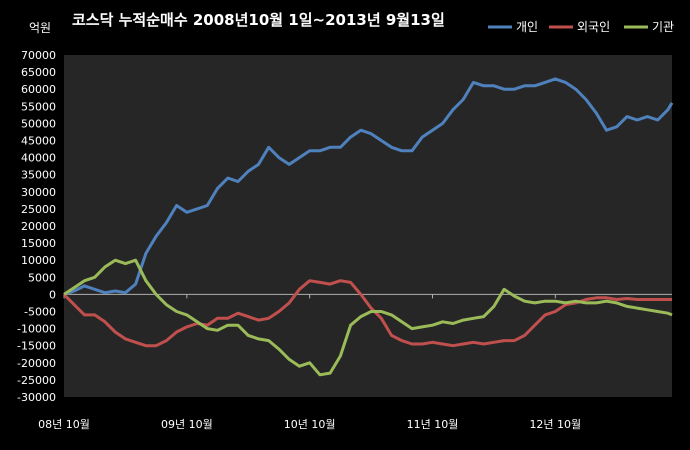 The height and width of the screenshot is (450, 690). I want to click on x-tick-label: 12년 10월, so click(555, 424).